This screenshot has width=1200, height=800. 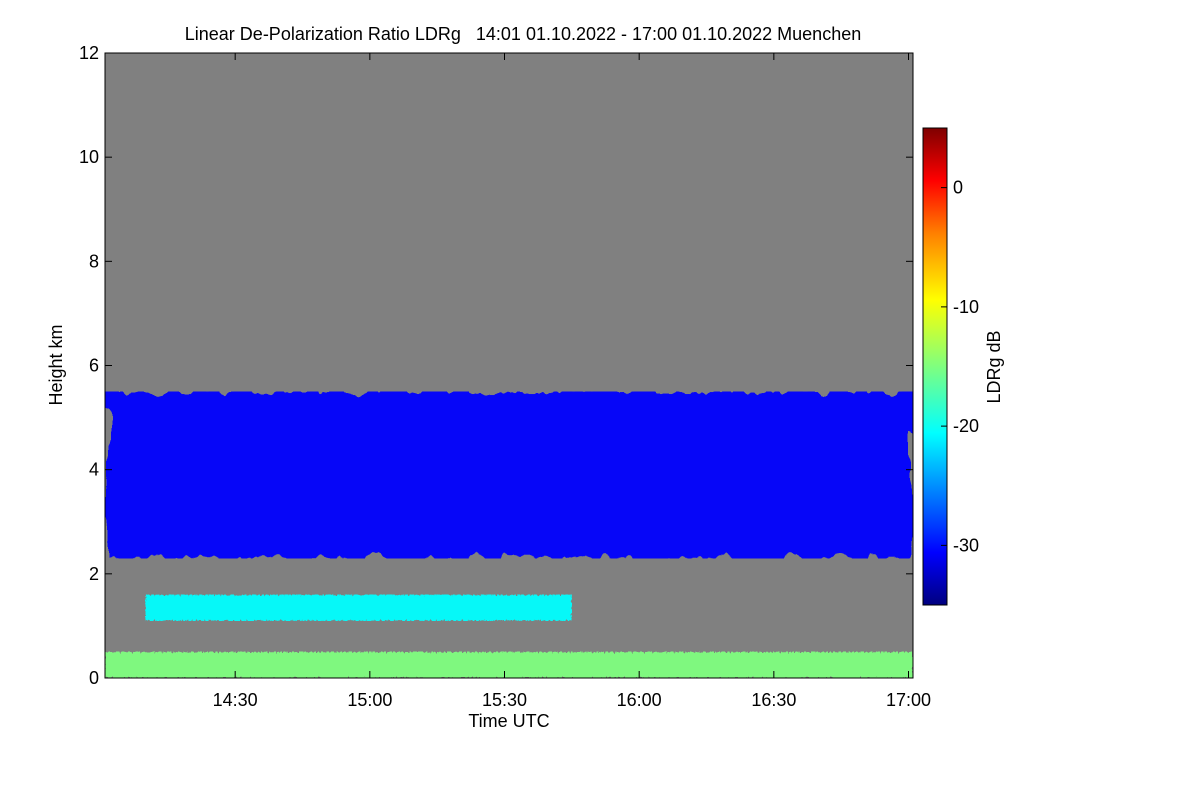 I want to click on colorbar-tick-label: -30, so click(x=966, y=545).